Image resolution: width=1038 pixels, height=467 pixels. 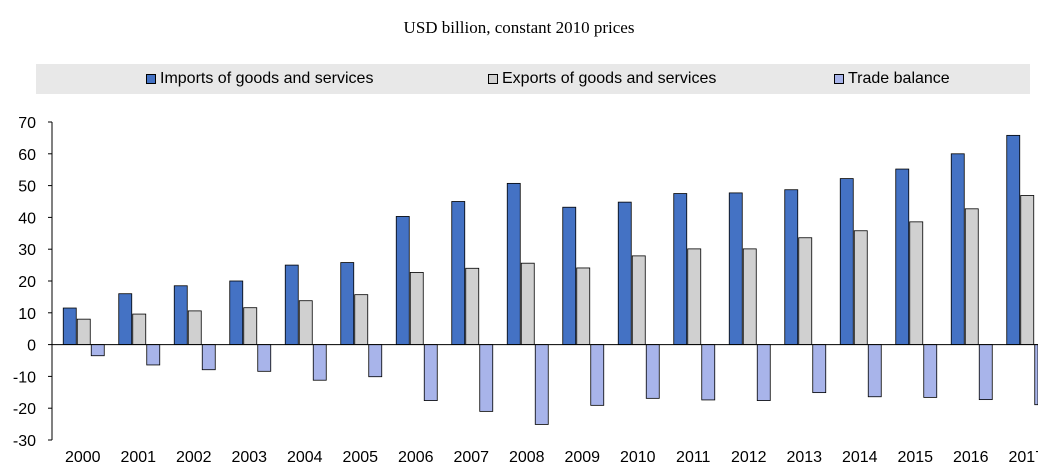 I want to click on x-tick-label: 2000, so click(x=83, y=457).